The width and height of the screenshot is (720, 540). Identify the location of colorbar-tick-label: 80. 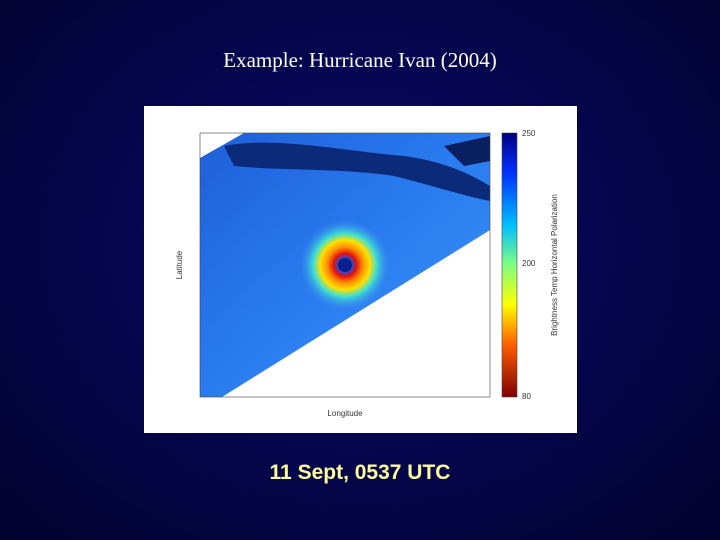
(526, 396).